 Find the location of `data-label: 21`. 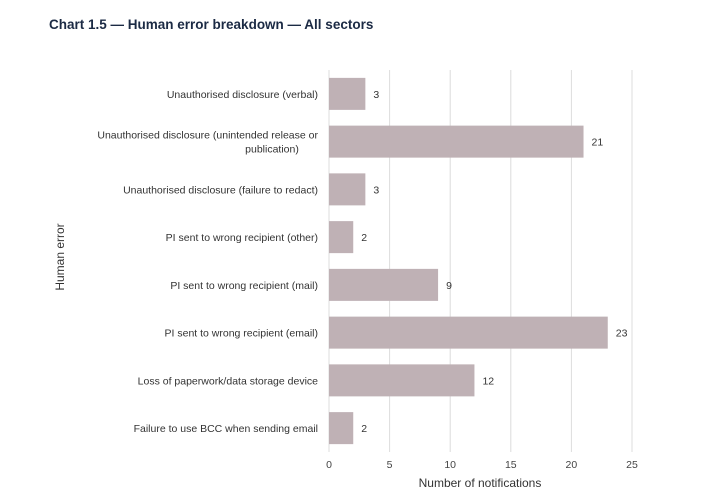

data-label: 21 is located at coordinates (598, 143).